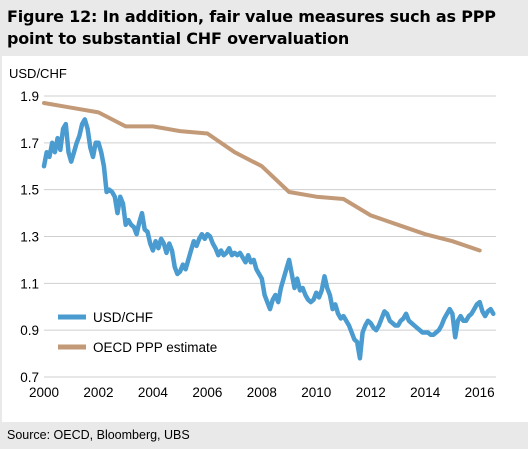  What do you see at coordinates (425, 392) in the screenshot?
I see `x-tick-label: 2014` at bounding box center [425, 392].